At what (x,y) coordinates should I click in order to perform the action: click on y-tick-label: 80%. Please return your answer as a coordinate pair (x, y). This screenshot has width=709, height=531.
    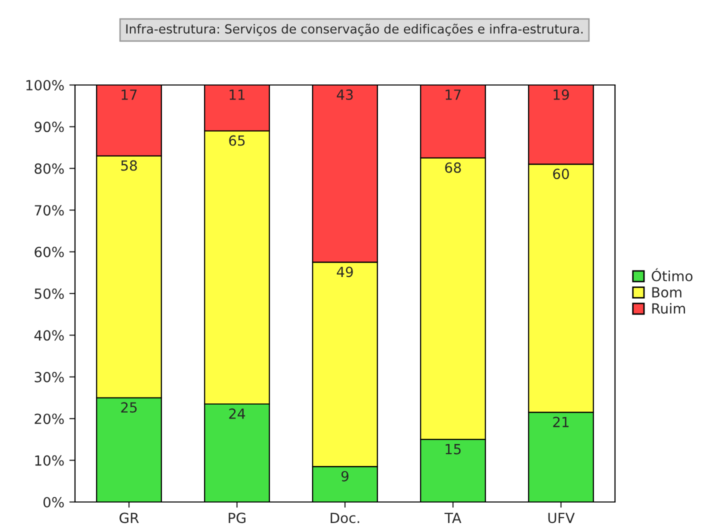
    Looking at the image, I should click on (49, 168).